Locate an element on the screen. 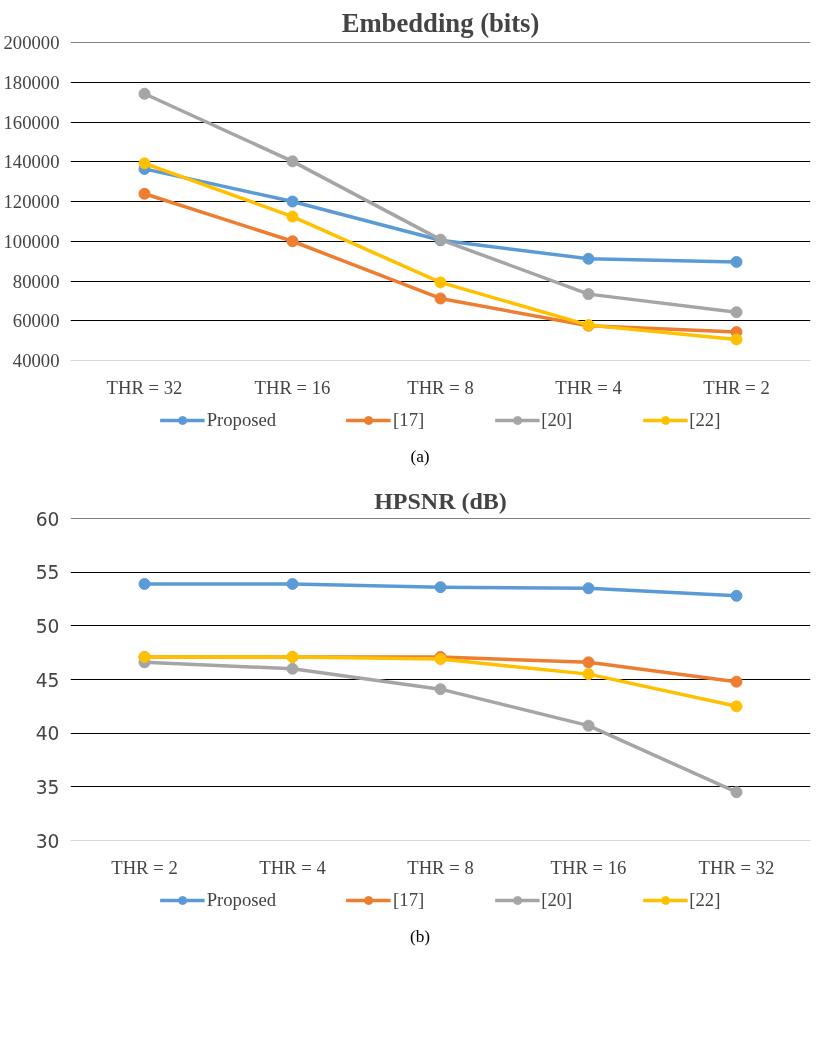 This screenshot has width=837, height=1039. y-tick-label: 40000 is located at coordinates (36, 360).